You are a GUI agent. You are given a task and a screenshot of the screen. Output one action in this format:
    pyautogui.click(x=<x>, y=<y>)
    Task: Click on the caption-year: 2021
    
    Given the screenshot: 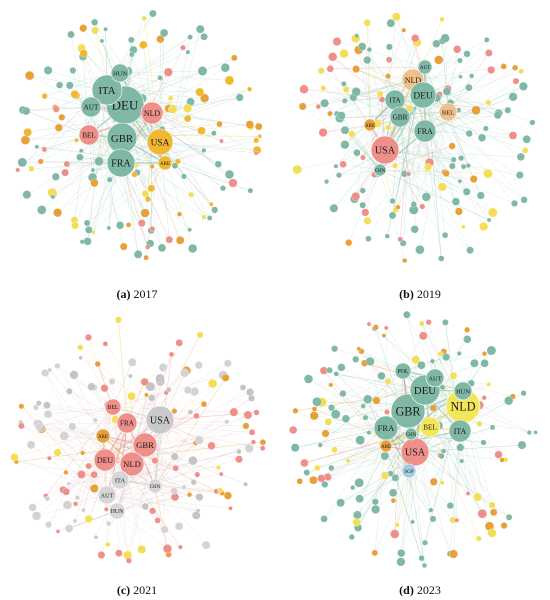 What is the action you would take?
    pyautogui.click(x=145, y=590)
    